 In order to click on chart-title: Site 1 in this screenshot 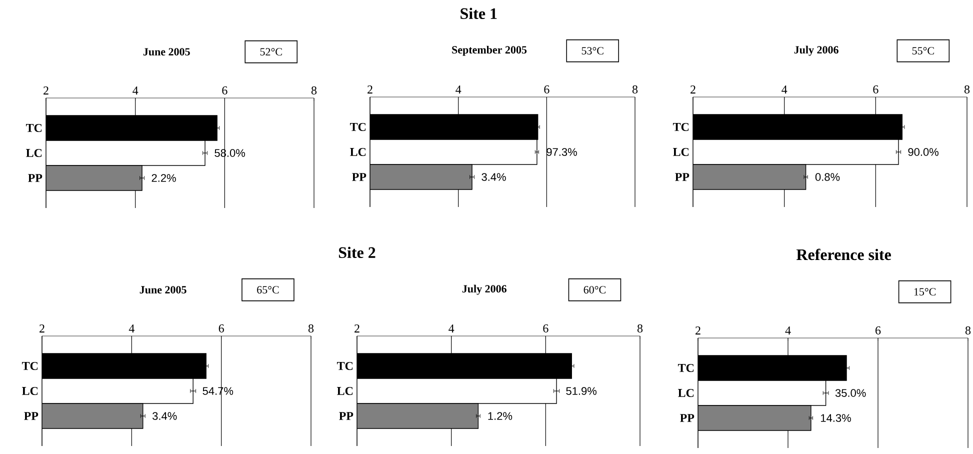, I will do `click(478, 14)`.